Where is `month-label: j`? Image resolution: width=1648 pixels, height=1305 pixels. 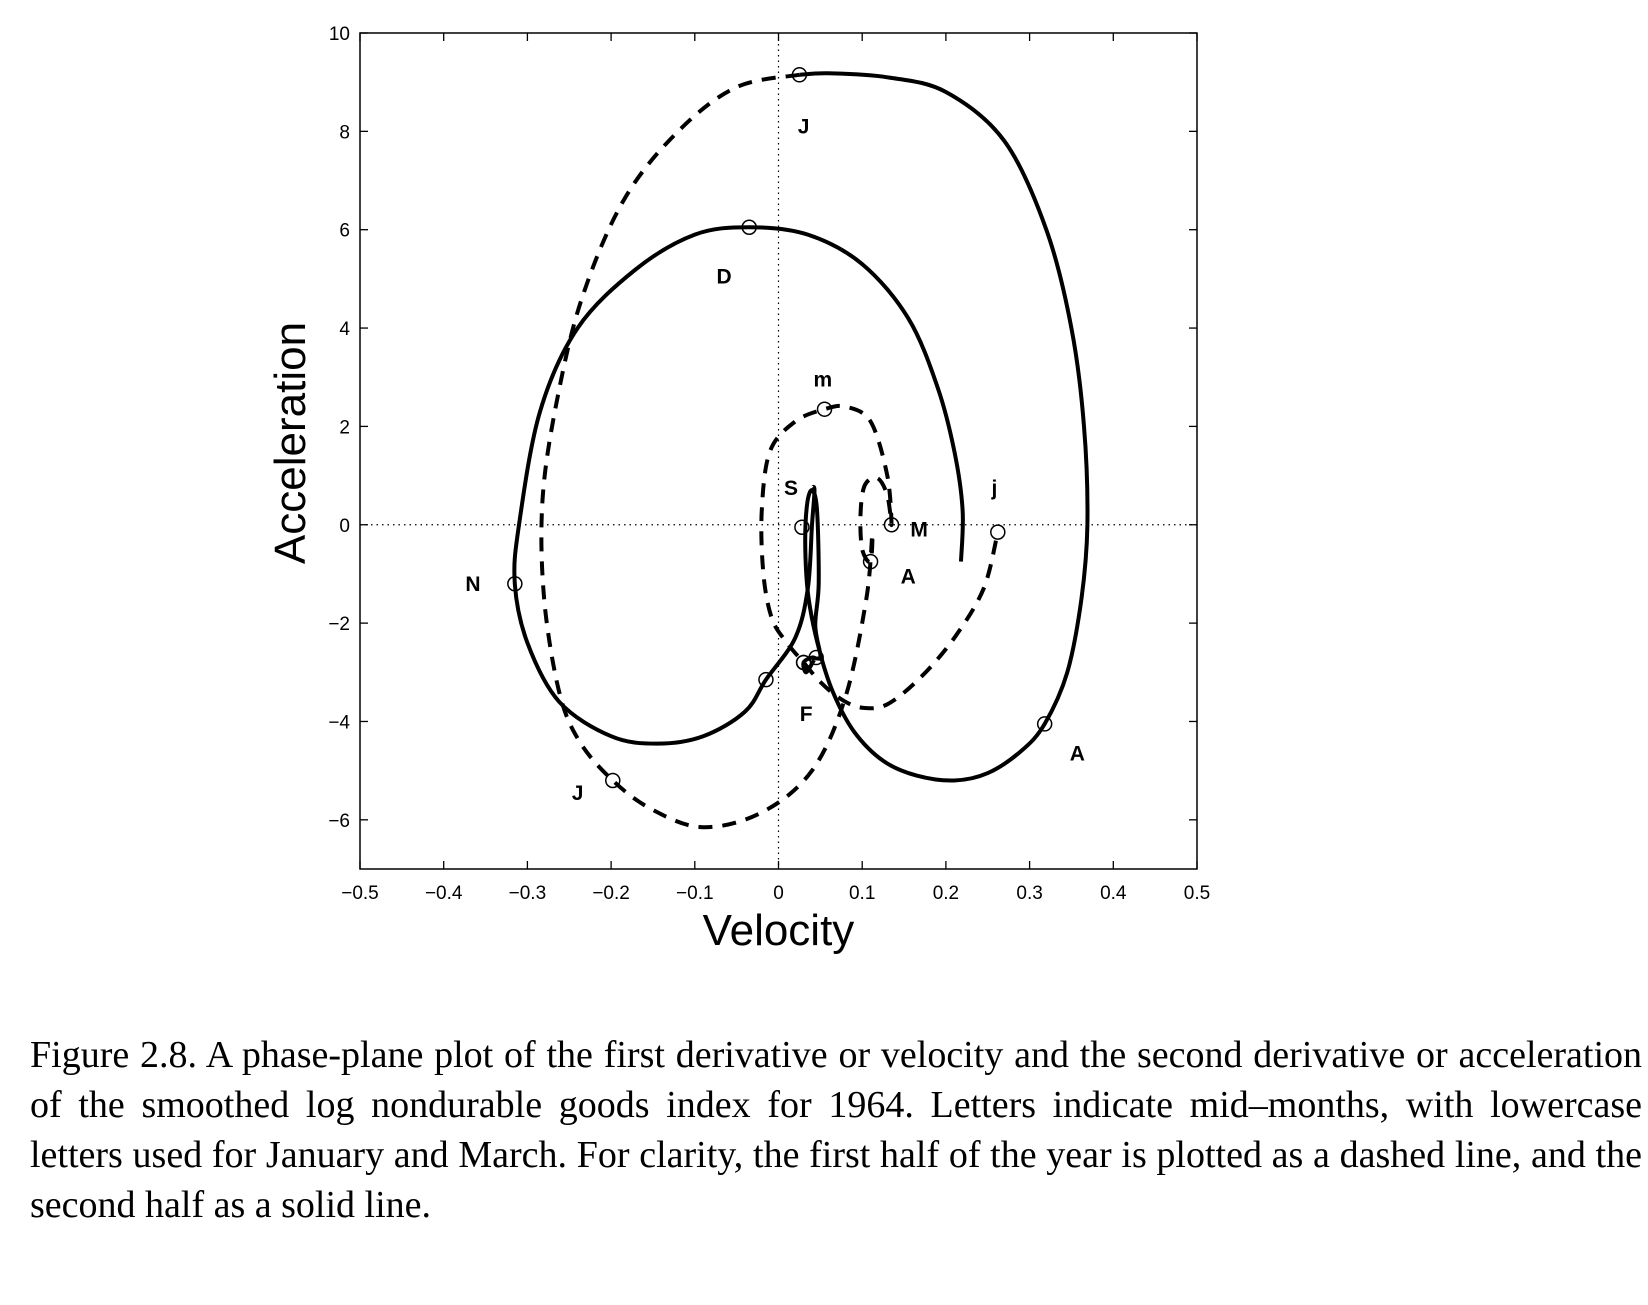 month-label: j is located at coordinates (994, 488).